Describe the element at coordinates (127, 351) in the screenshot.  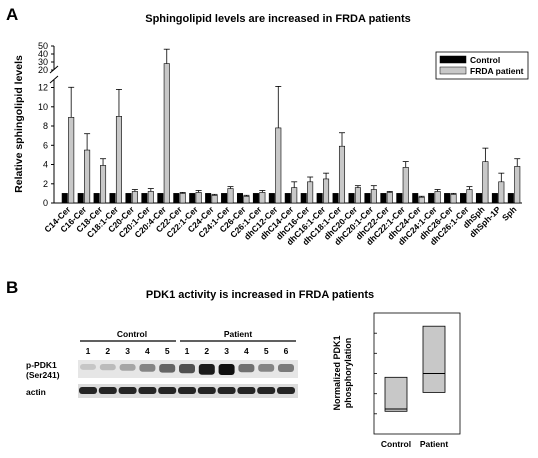
I see `lane-number: 3` at that location.